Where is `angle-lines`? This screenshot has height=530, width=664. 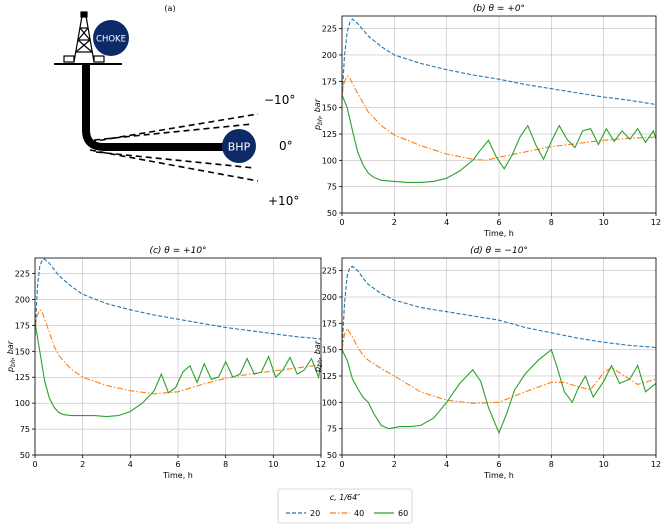 angle-lines is located at coordinates (174, 147).